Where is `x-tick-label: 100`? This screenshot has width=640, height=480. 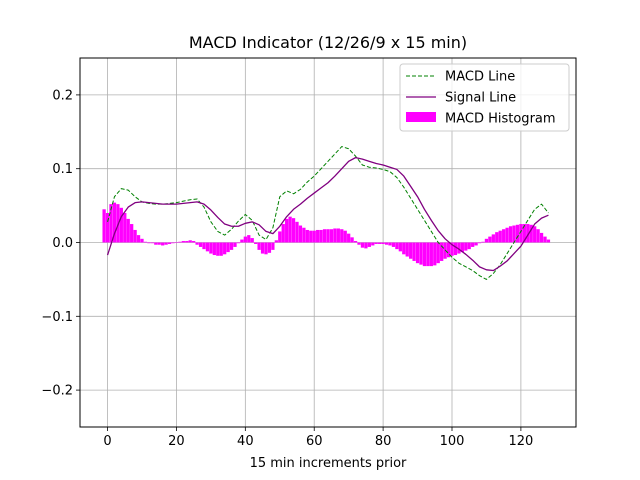
x-tick-label: 100 is located at coordinates (452, 441).